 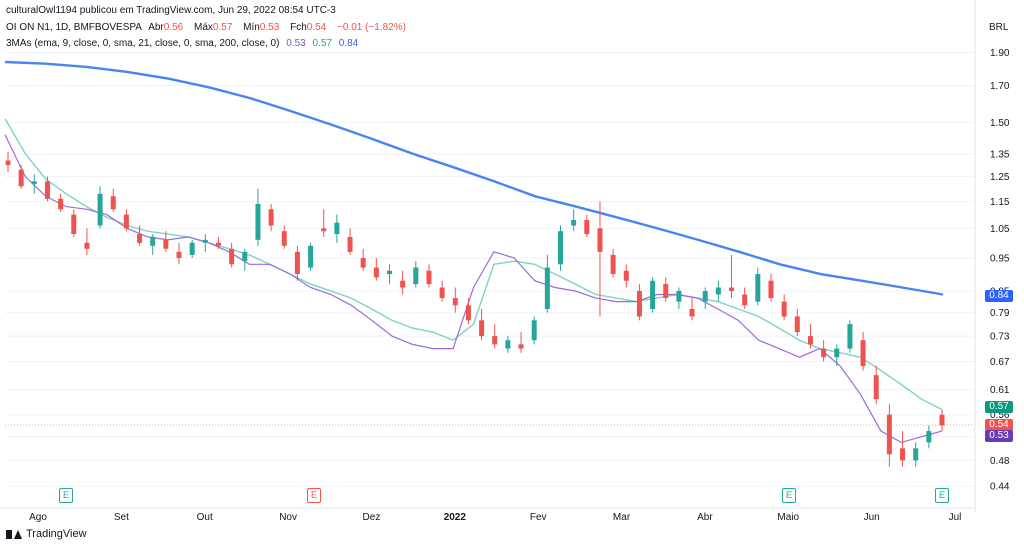 I want to click on time-tick: Fev, so click(x=538, y=517).